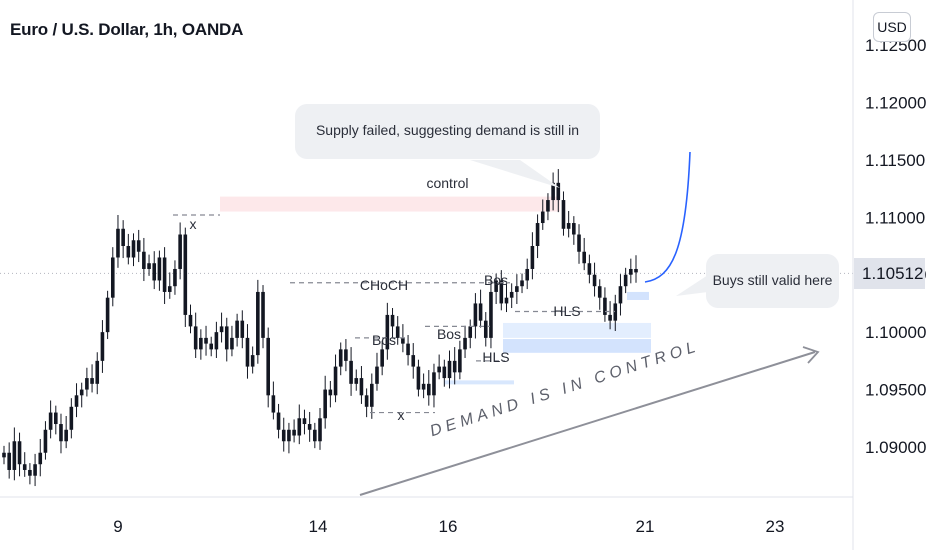  I want to click on current-price-badge: 1.10512, so click(889, 273).